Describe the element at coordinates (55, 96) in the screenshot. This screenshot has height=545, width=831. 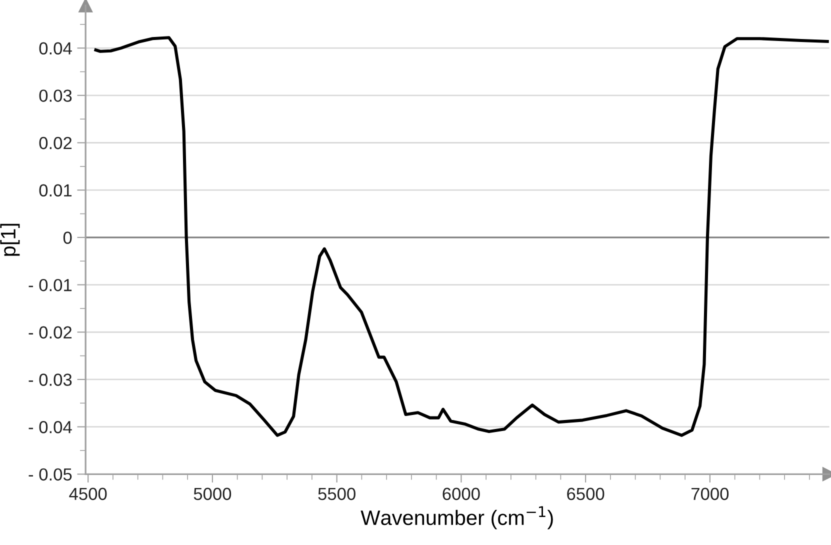
I see `y-tick-label: 0.03` at that location.